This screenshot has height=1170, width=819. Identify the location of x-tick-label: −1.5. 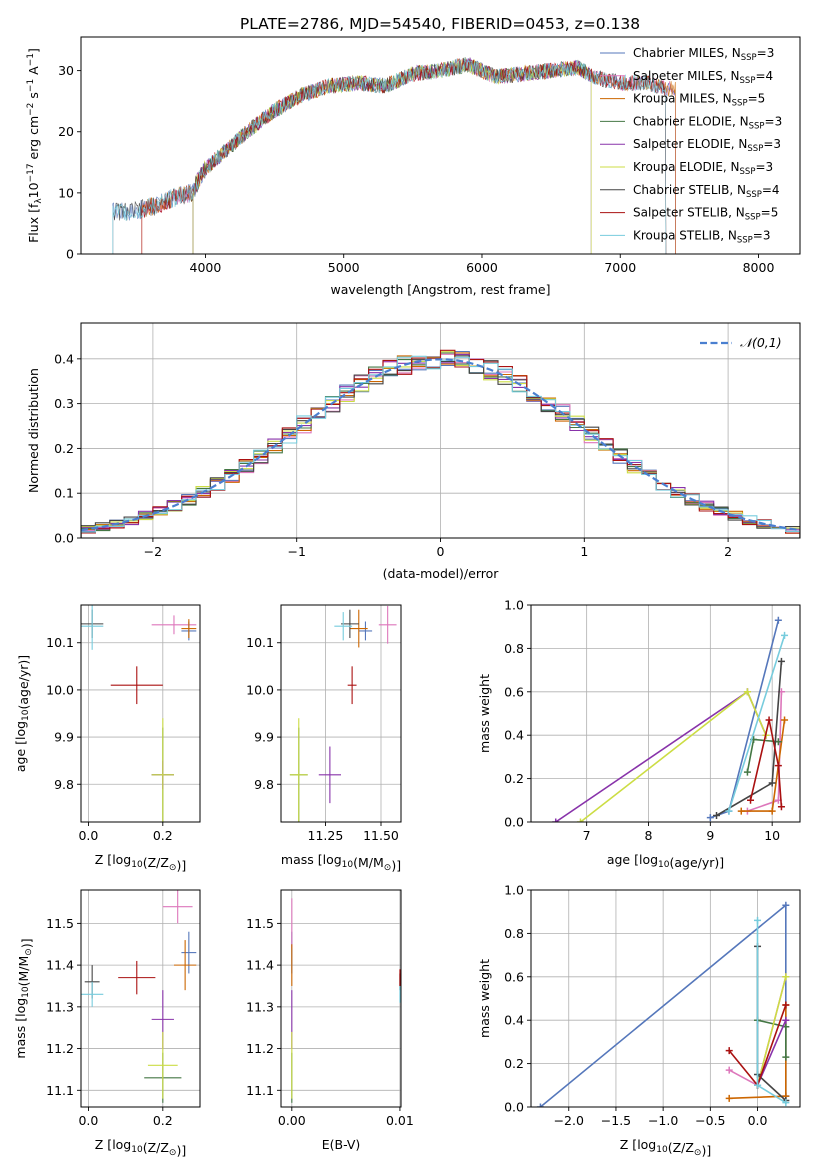
(616, 1120).